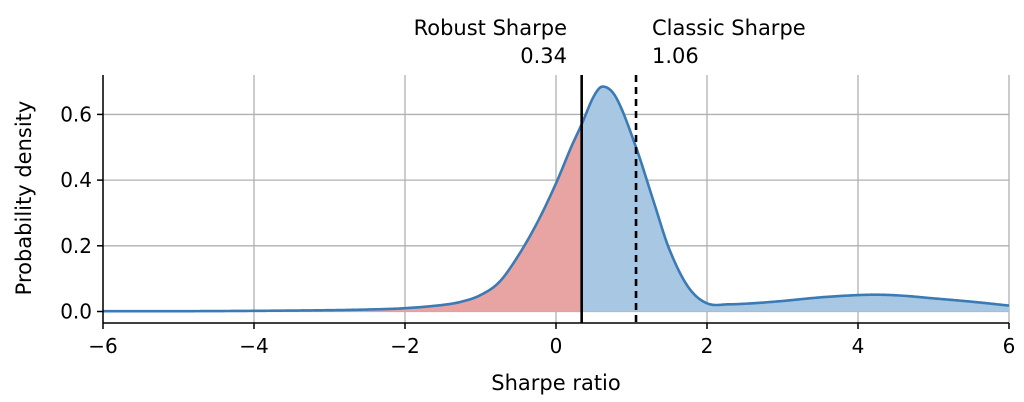  What do you see at coordinates (102, 346) in the screenshot?
I see `x-tick-label-0: −6` at bounding box center [102, 346].